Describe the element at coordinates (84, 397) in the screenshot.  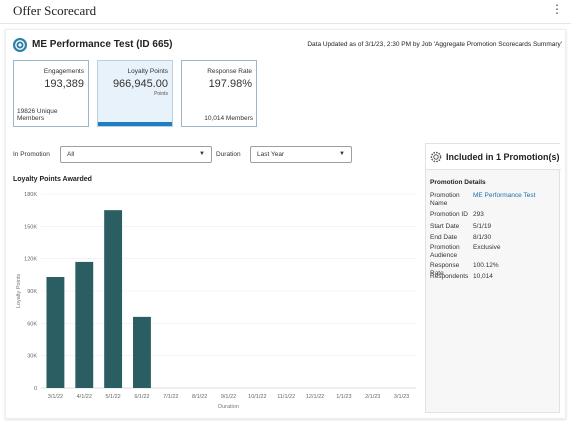
I see `x-tick-label: 4/1/22` at that location.